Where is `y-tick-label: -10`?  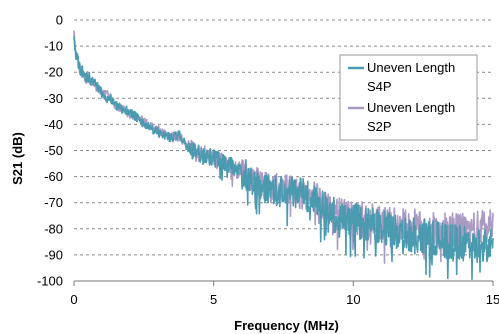 y-tick-label: -10 is located at coordinates (53, 46).